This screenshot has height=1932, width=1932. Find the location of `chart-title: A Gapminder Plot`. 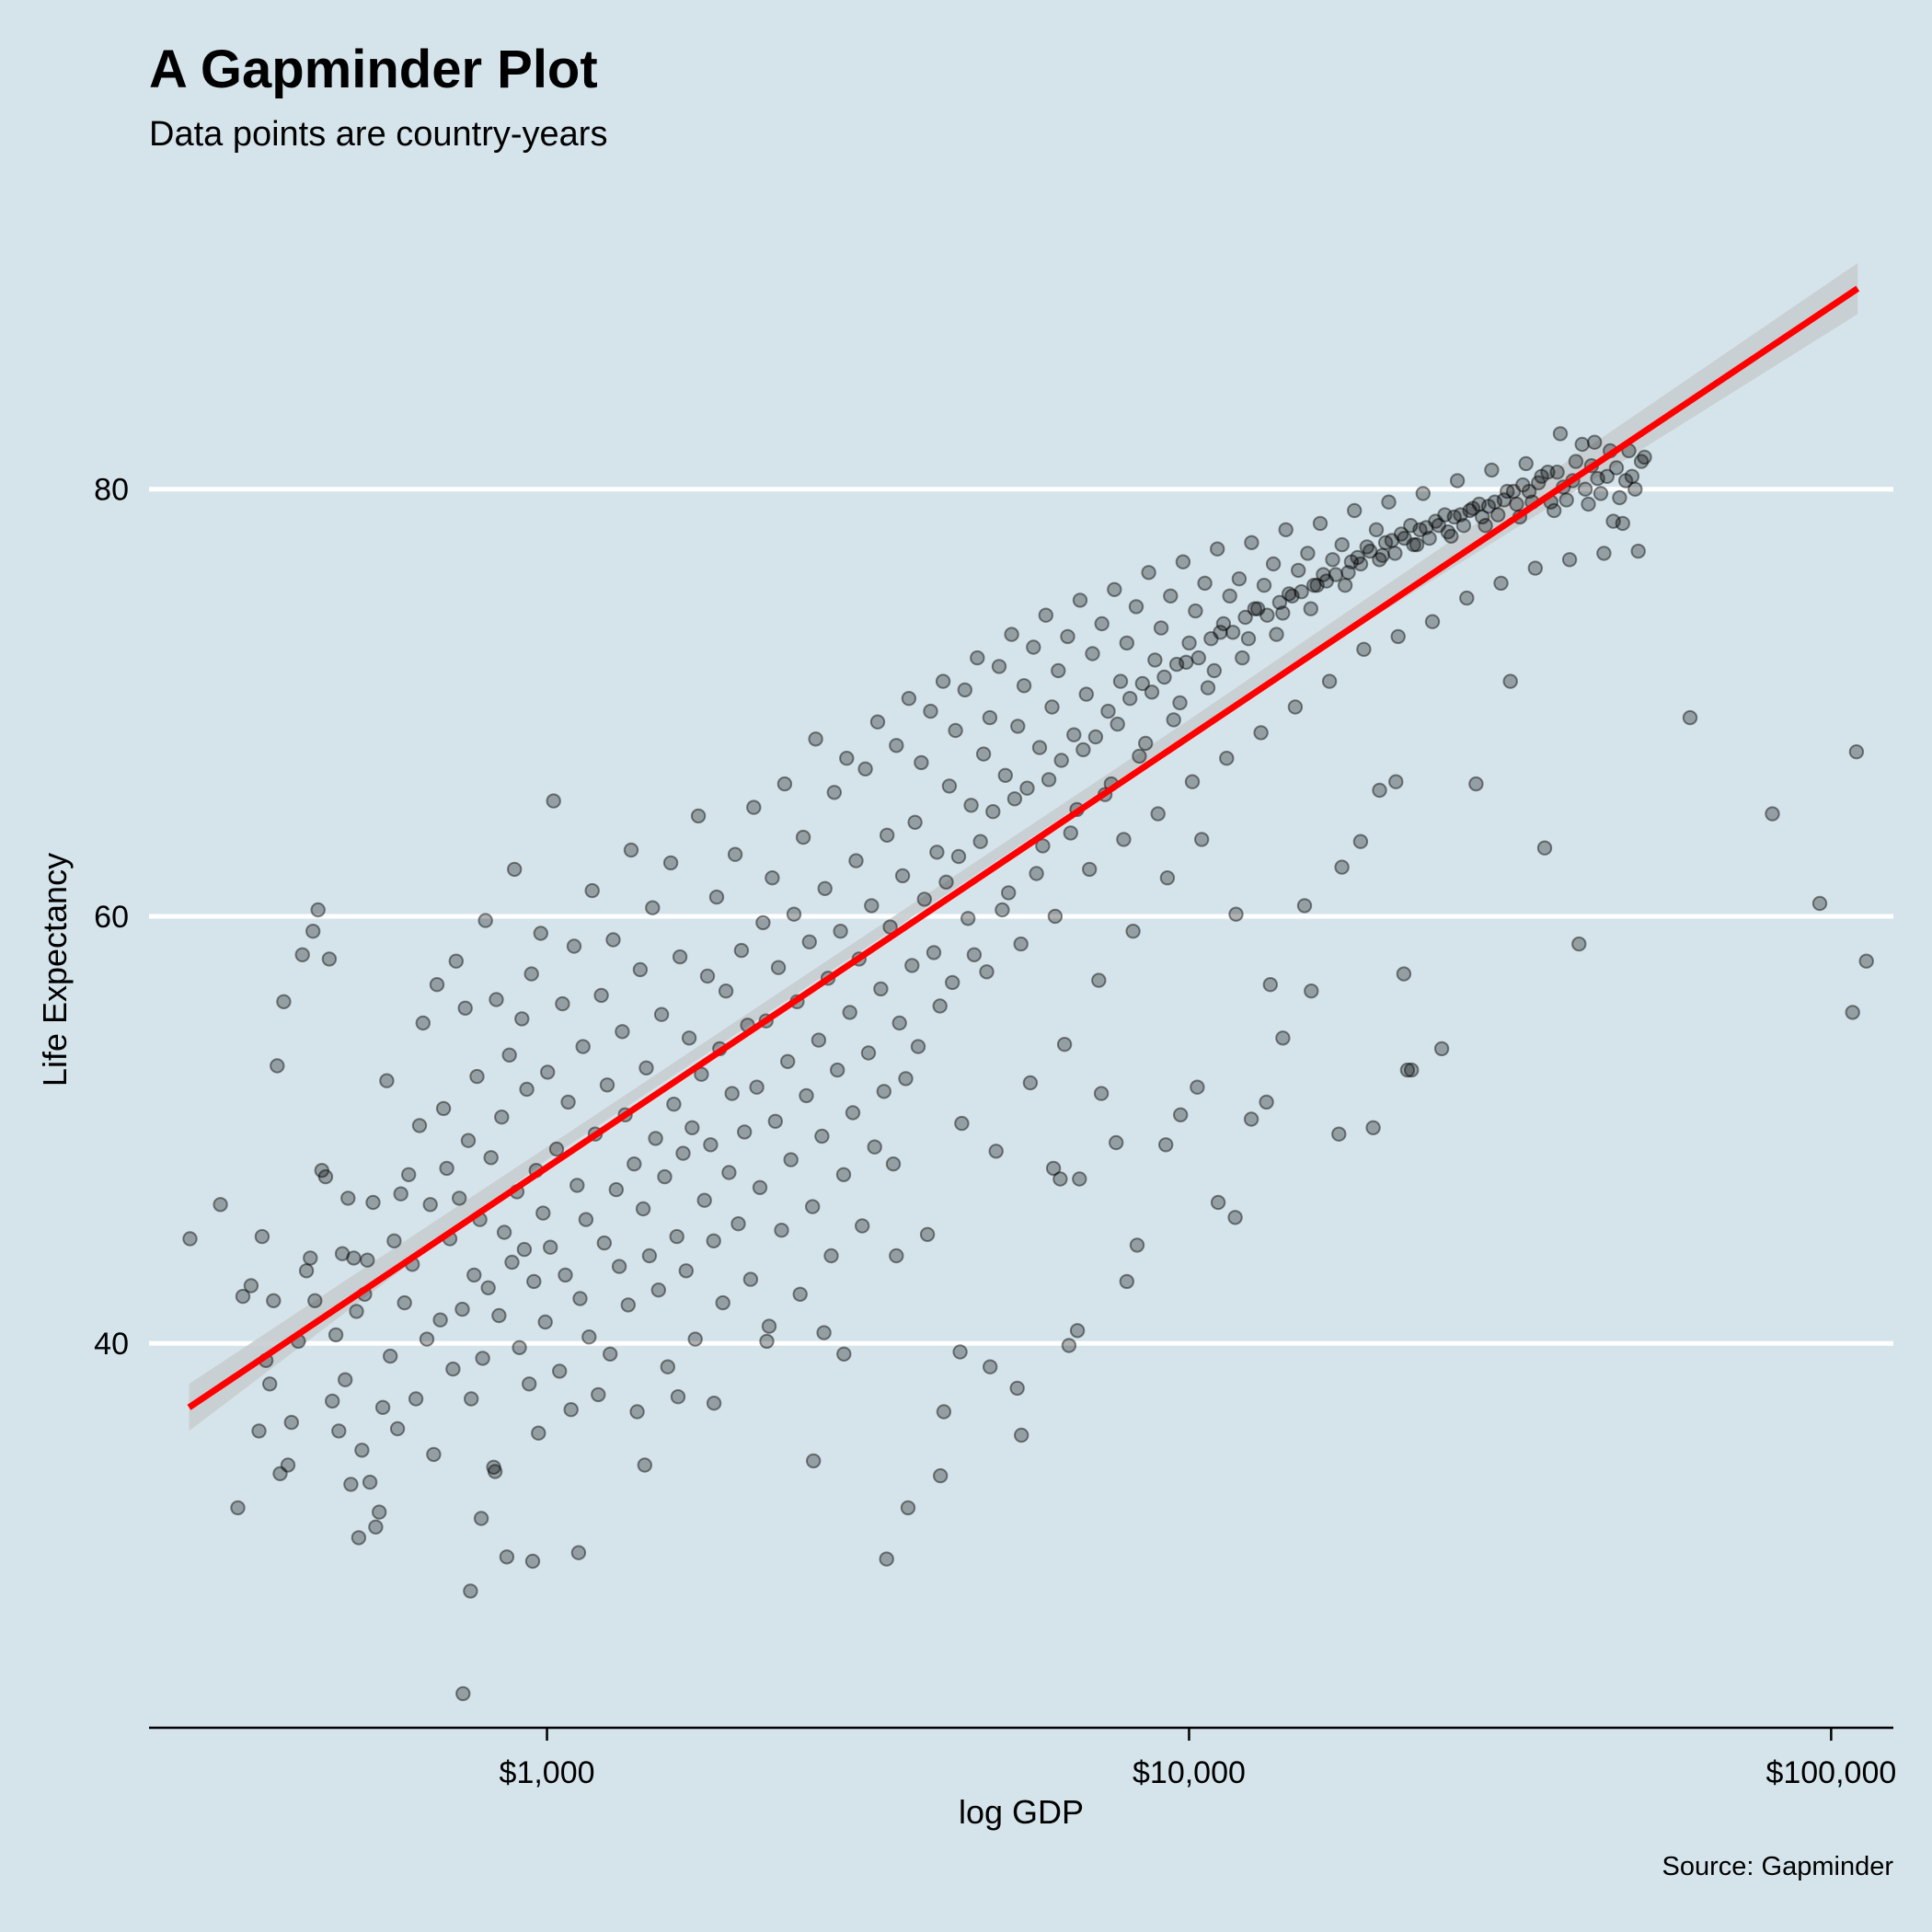

chart-title: A Gapminder Plot is located at coordinates (373, 69).